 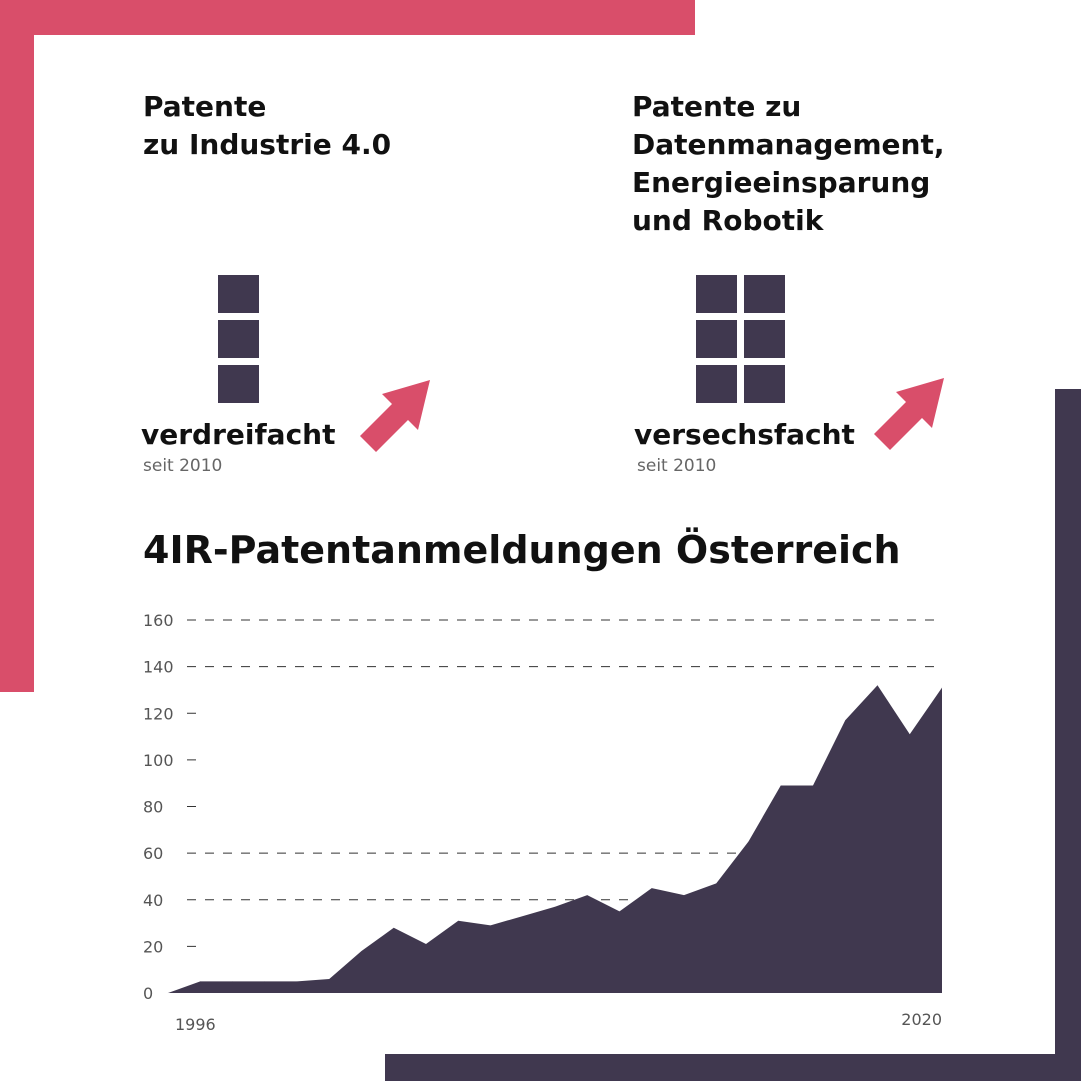 What do you see at coordinates (921, 1019) in the screenshot?
I see `x-tick-label: 2020` at bounding box center [921, 1019].